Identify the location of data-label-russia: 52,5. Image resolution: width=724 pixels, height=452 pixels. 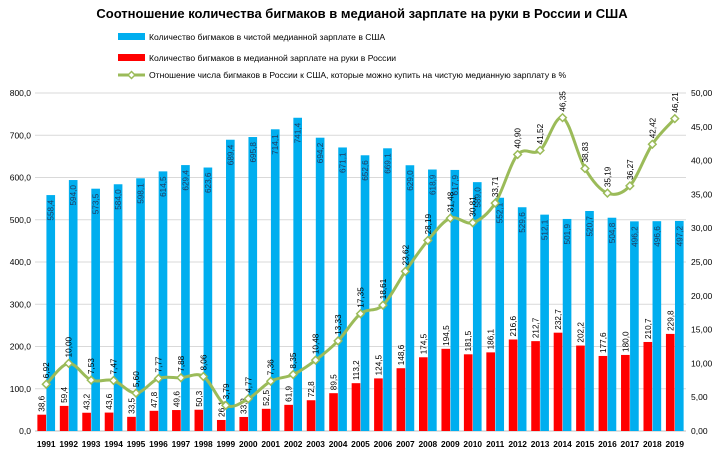
(266, 397).